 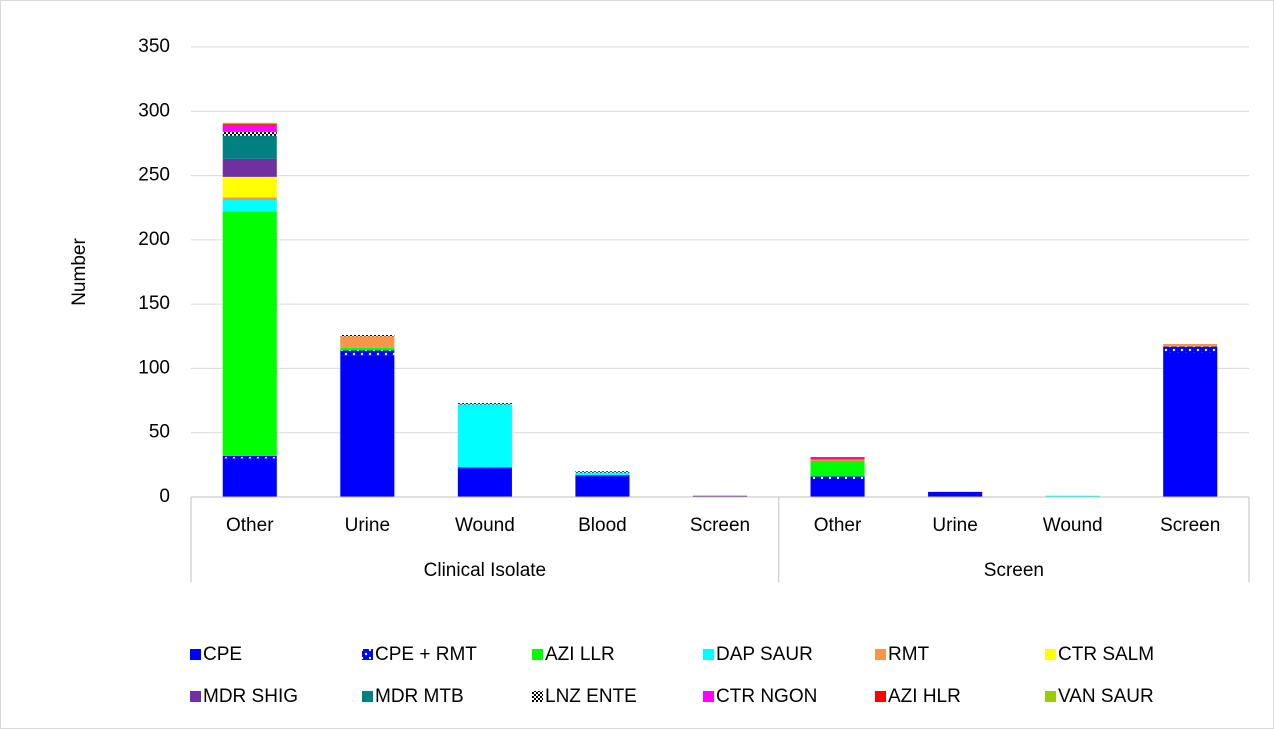 What do you see at coordinates (154, 303) in the screenshot?
I see `y-tick-label: 150` at bounding box center [154, 303].